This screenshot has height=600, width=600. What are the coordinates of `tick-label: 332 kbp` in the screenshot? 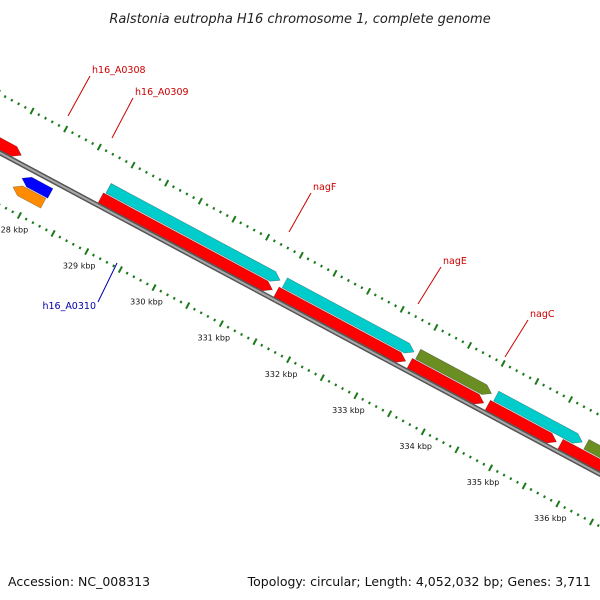 It's located at (281, 374).